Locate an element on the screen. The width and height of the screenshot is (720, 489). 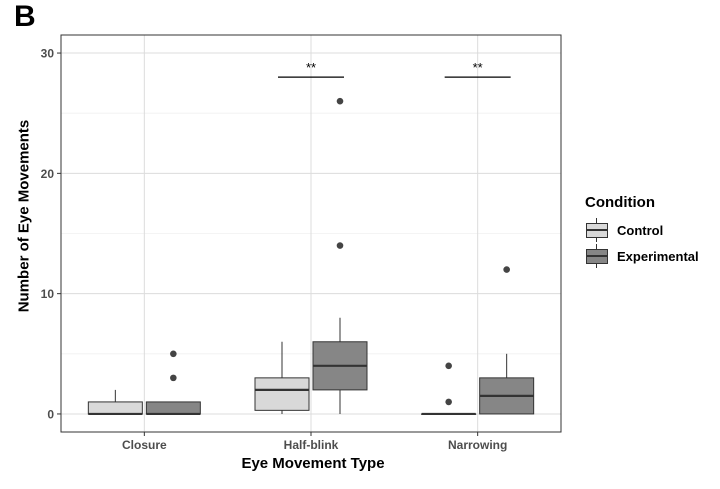
y-axis-title: Number of Eye Movements is located at coordinates (24, 216).